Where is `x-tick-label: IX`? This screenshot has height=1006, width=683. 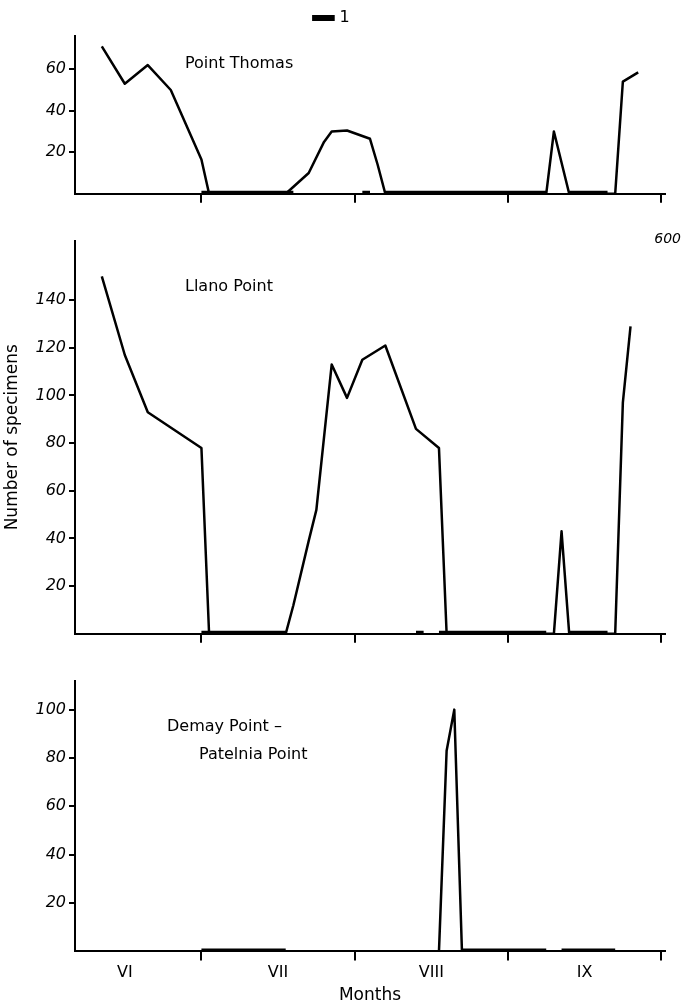 x-tick-label: IX is located at coordinates (584, 972).